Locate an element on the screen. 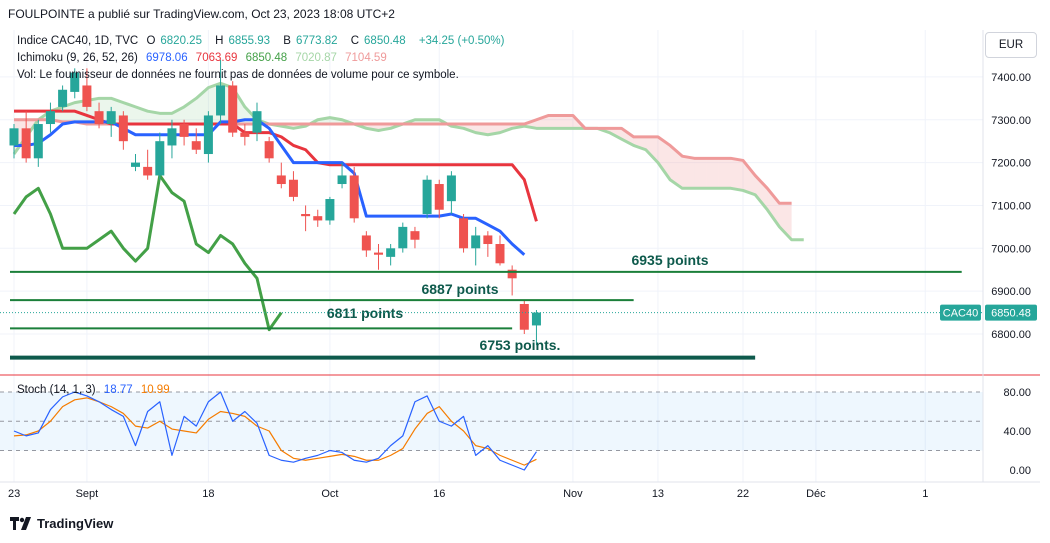 This screenshot has height=543, width=1050. stoch-tick-label: 80.00 is located at coordinates (1017, 393).